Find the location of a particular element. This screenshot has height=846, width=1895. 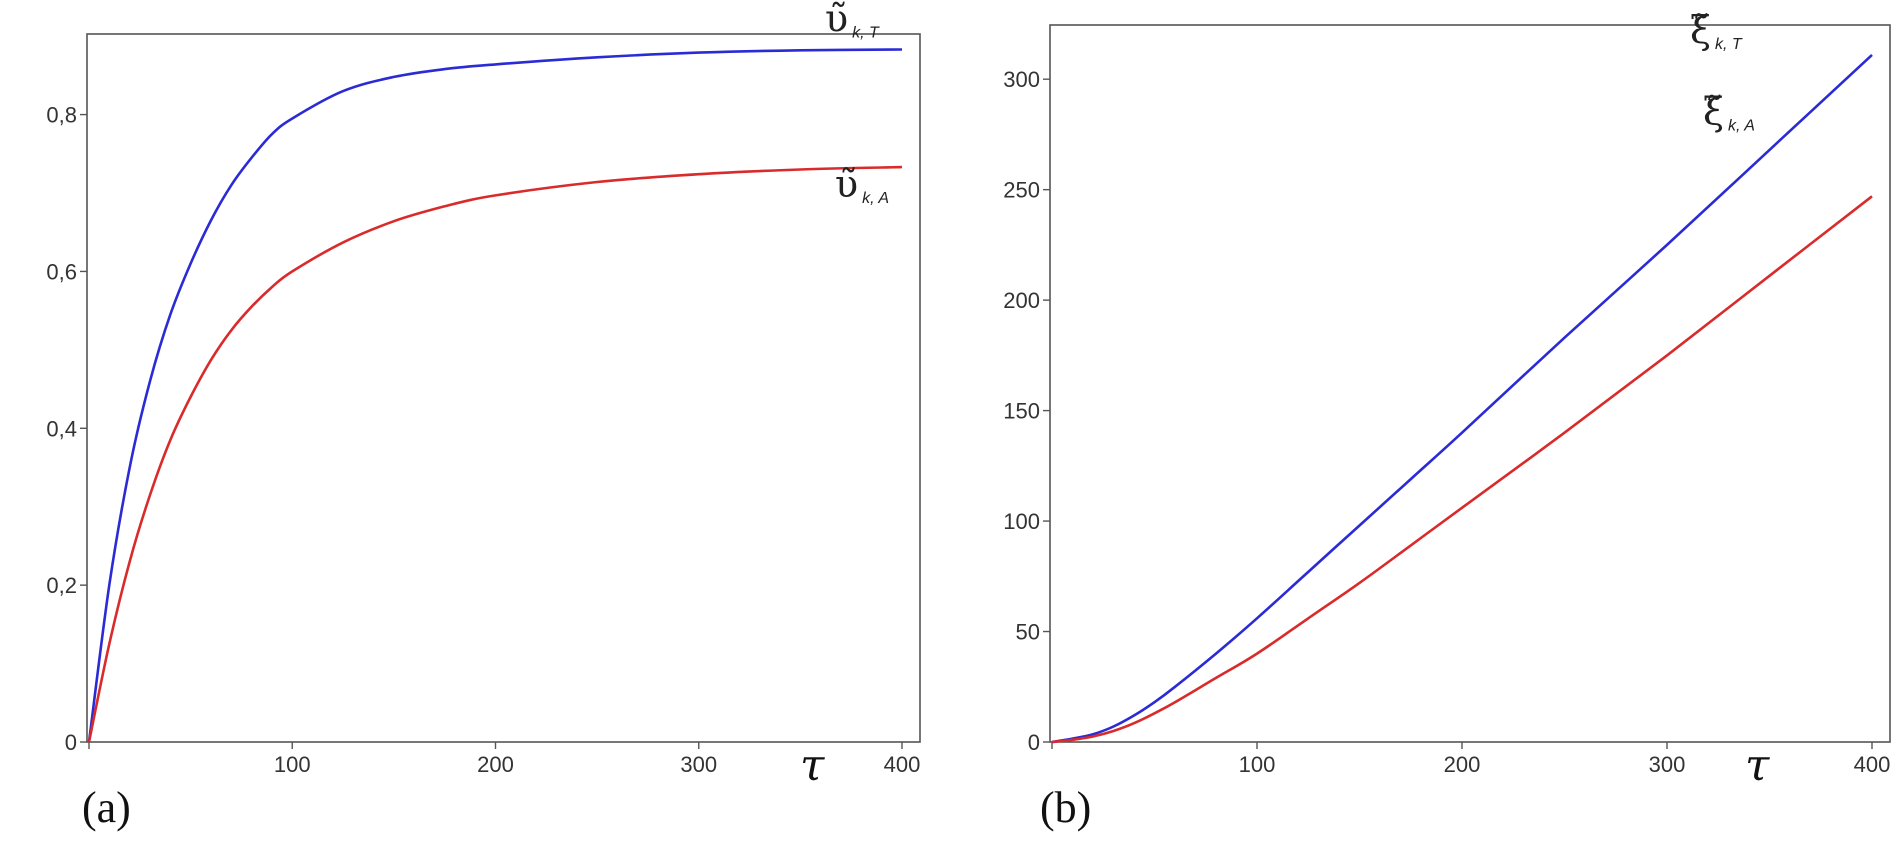

y-tick-label: 100 is located at coordinates (1021, 521).